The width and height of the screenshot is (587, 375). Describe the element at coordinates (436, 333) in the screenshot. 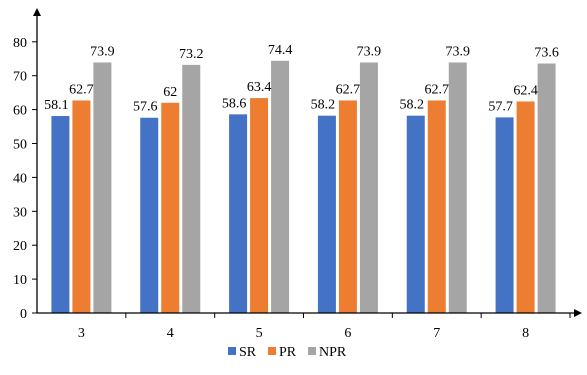

I see `x-tick-label: 7` at that location.